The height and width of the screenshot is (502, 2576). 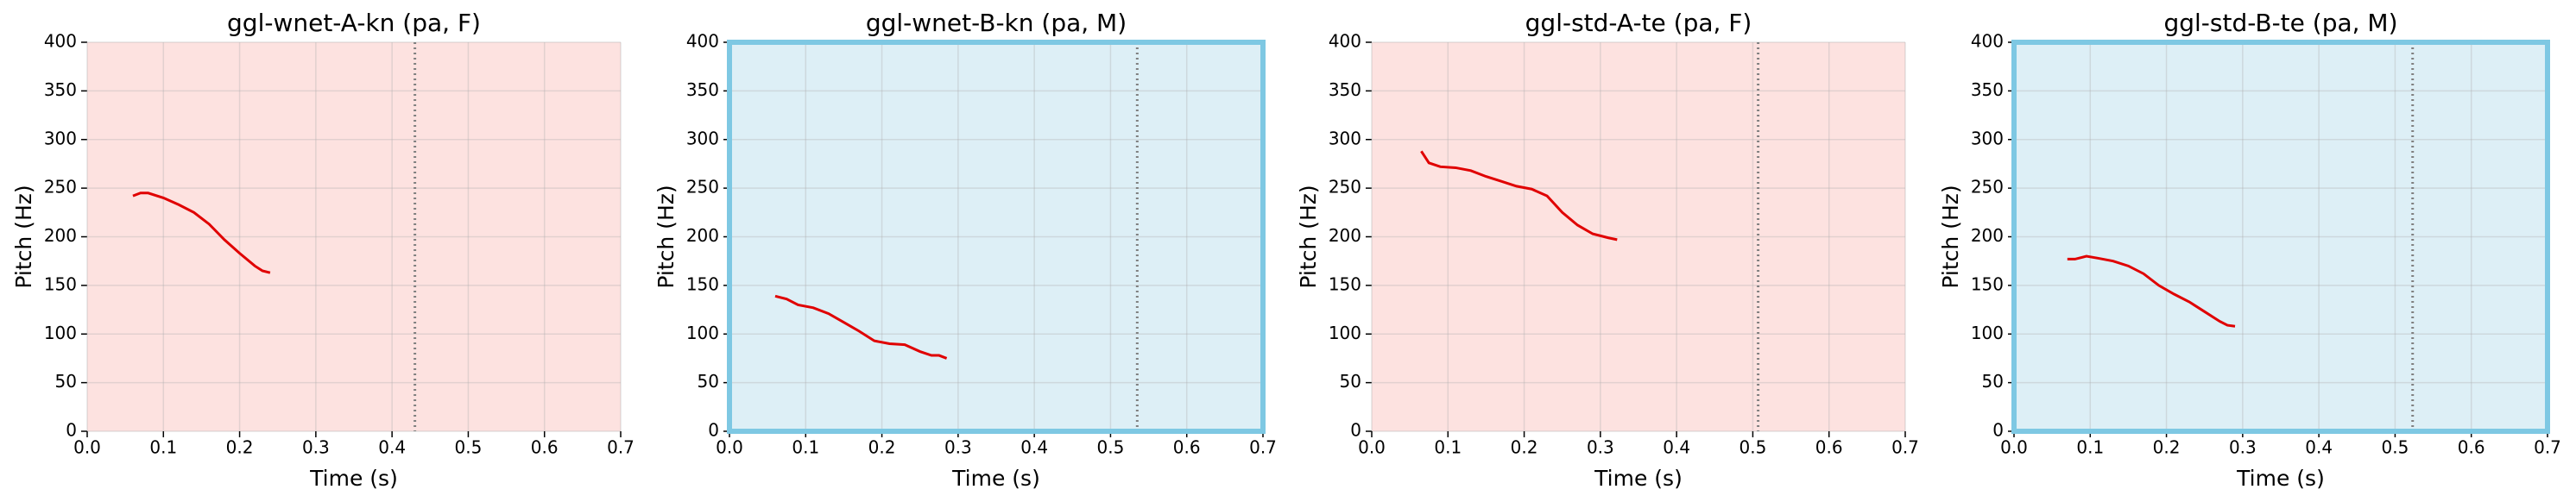 What do you see at coordinates (2280, 23) in the screenshot?
I see `chart-title: ggl-std-B-te (pa, M)` at bounding box center [2280, 23].